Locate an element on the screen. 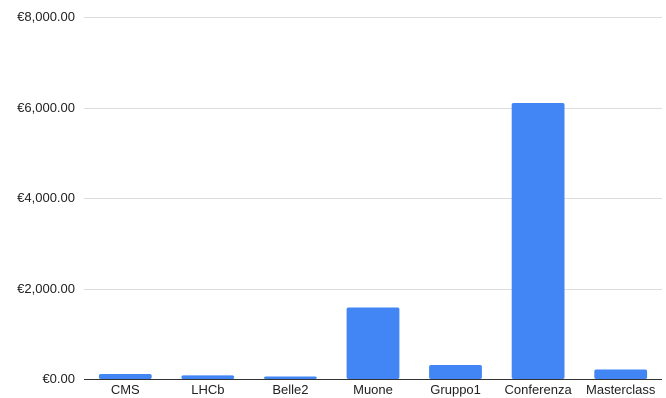 This screenshot has width=666, height=398. x-category-label: Masterclass is located at coordinates (621, 389).